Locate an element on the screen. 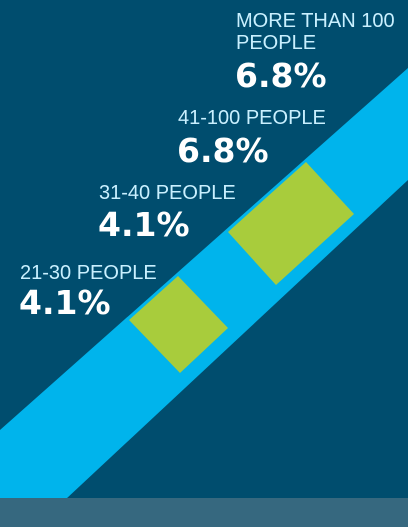  footer-strip is located at coordinates (204, 512).